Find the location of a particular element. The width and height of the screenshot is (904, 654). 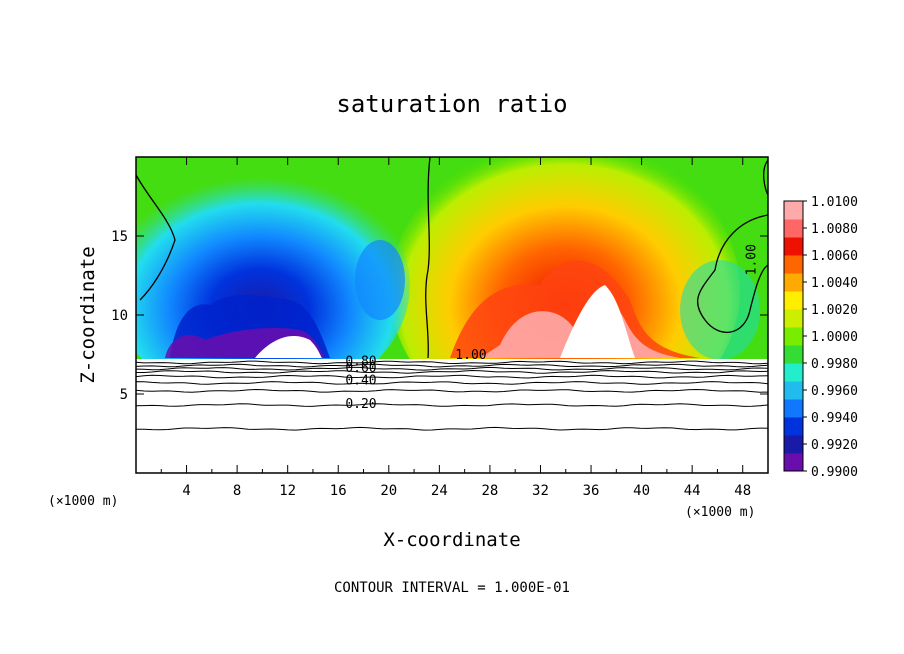

x-tick-label: 4 is located at coordinates (186, 491).